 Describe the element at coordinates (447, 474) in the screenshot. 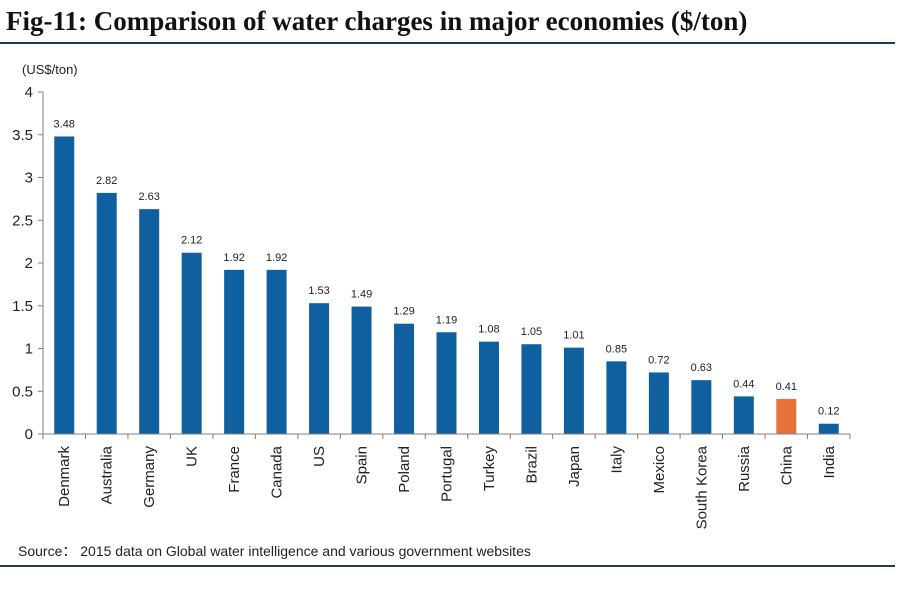

I see `category-label: Portugal` at that location.